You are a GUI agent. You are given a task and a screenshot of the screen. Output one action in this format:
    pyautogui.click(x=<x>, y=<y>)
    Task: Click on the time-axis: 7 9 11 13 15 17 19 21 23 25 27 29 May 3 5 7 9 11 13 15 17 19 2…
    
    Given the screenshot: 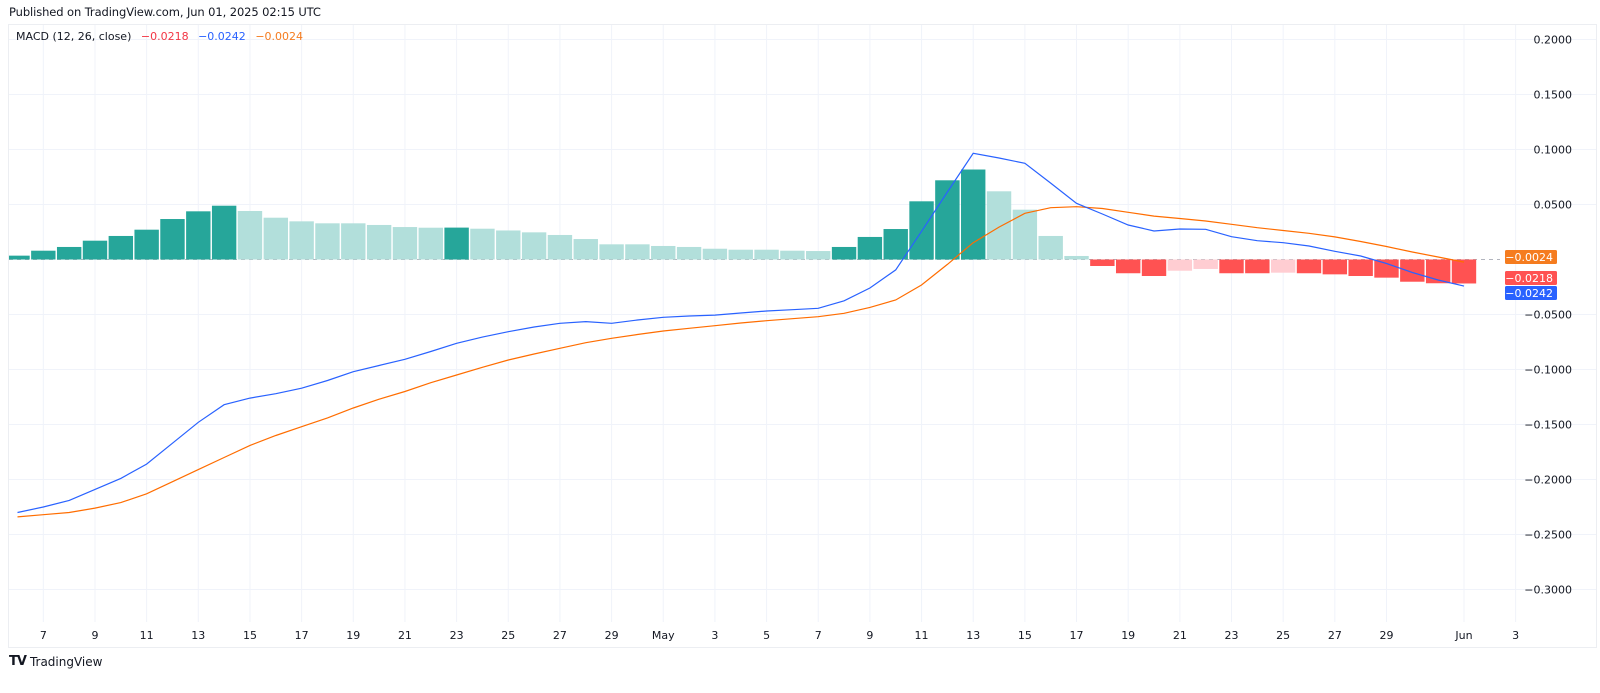 What is the action you would take?
    pyautogui.click(x=779, y=635)
    